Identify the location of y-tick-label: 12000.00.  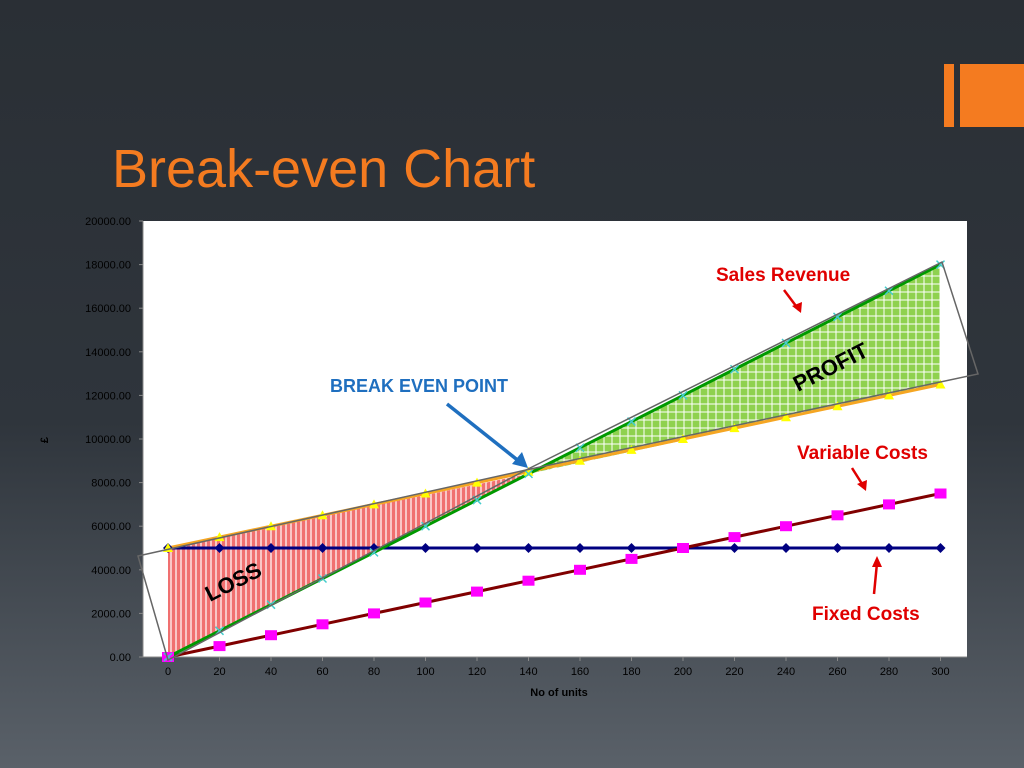
(108, 396).